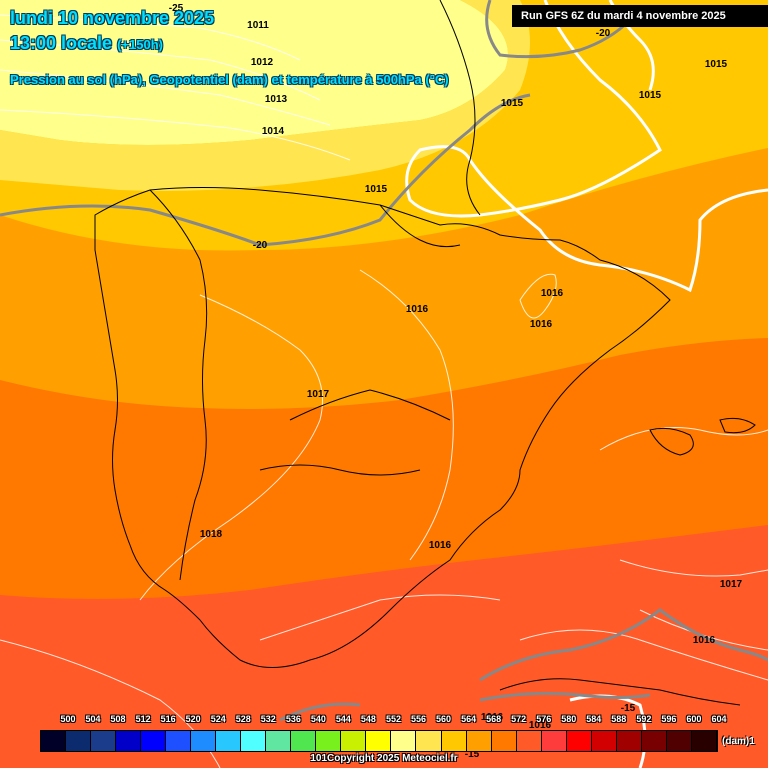 The image size is (768, 768). What do you see at coordinates (276, 99) in the screenshot?
I see `pressure-label: 1013` at bounding box center [276, 99].